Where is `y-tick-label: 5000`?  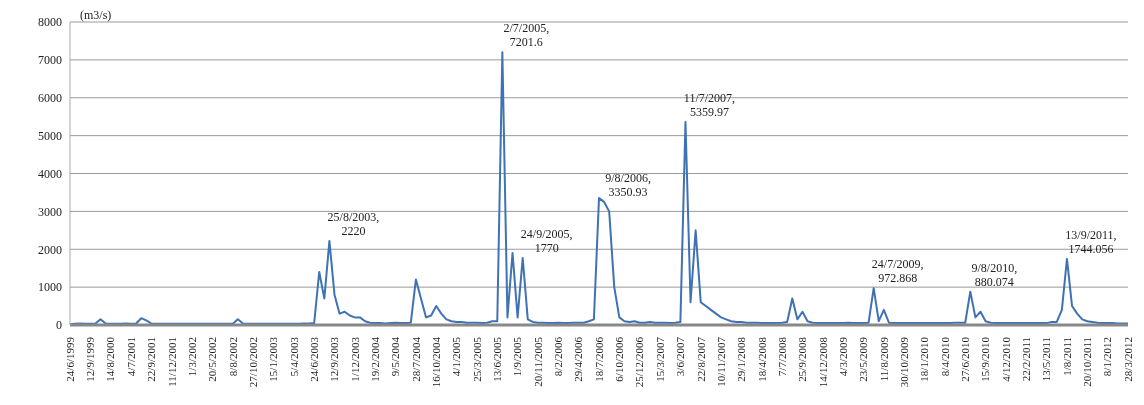
y-tick-label: 5000 is located at coordinates (50, 135).